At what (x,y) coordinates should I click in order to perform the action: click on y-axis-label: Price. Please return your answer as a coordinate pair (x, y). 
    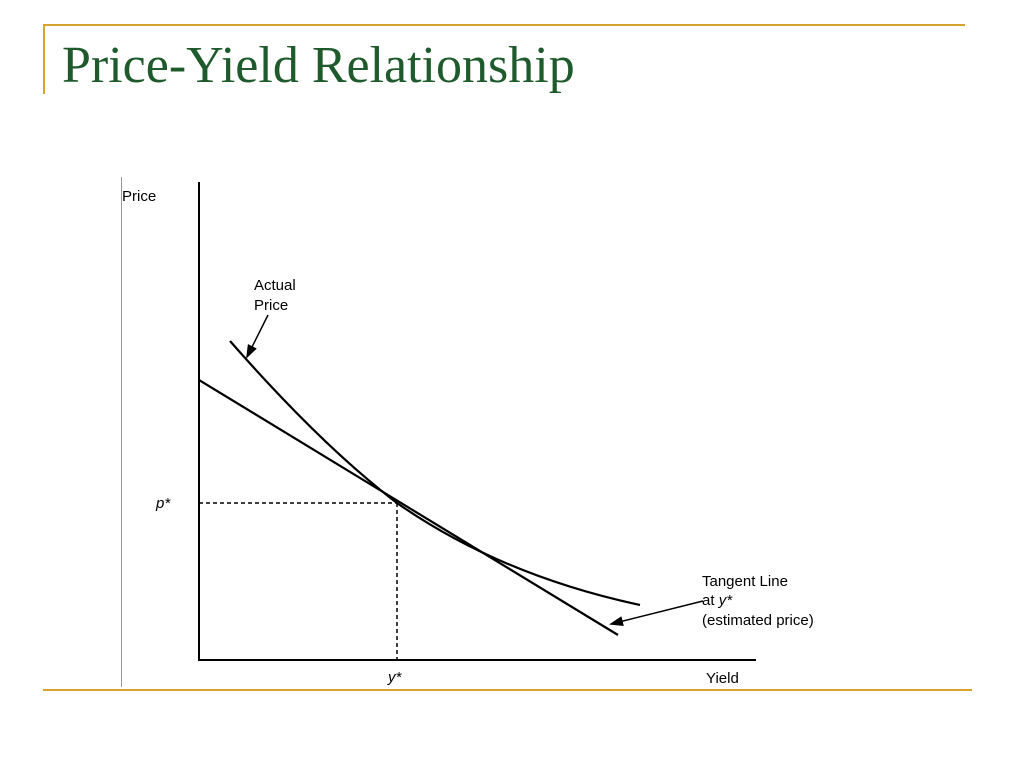
    Looking at the image, I should click on (139, 196).